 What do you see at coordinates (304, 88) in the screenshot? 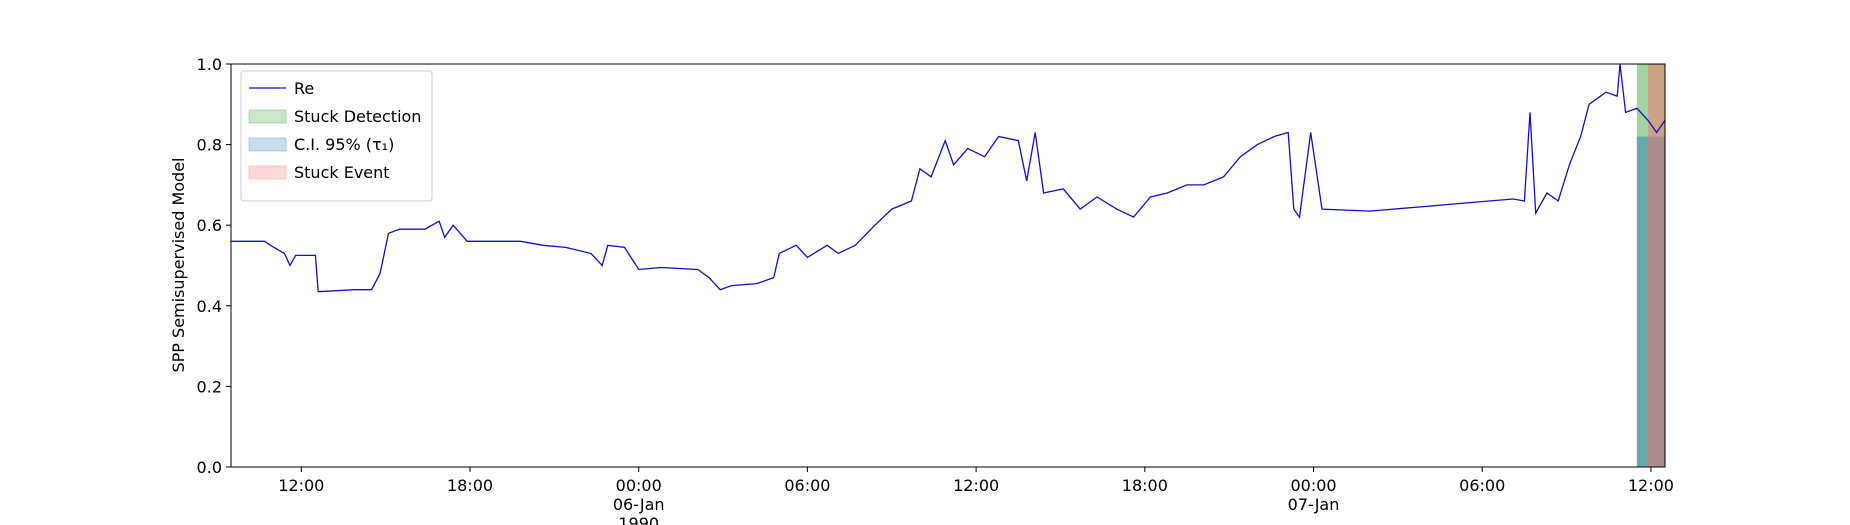
I see `legend-label: Re` at bounding box center [304, 88].